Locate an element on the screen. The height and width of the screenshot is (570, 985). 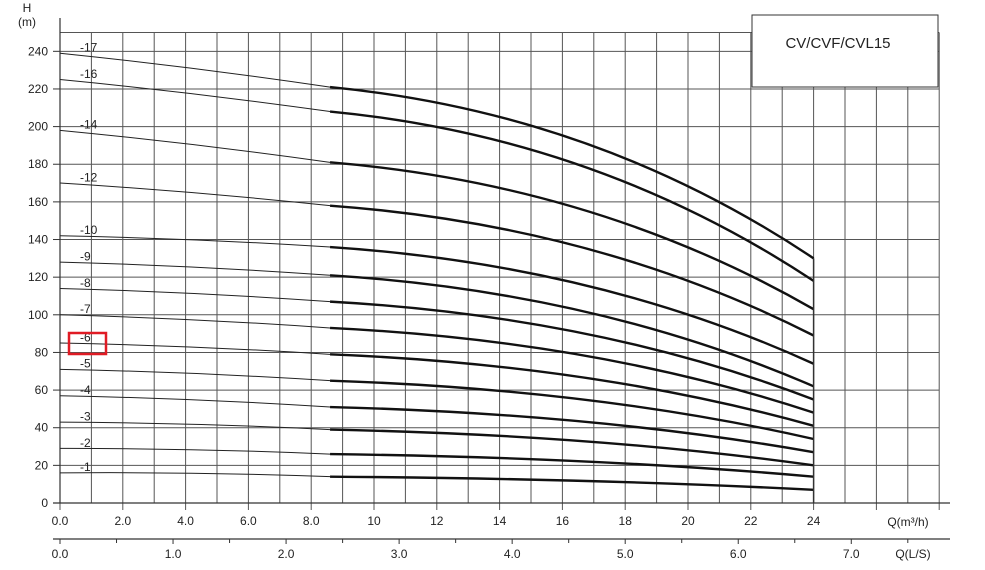
curve-bold--14 is located at coordinates (572, 236).